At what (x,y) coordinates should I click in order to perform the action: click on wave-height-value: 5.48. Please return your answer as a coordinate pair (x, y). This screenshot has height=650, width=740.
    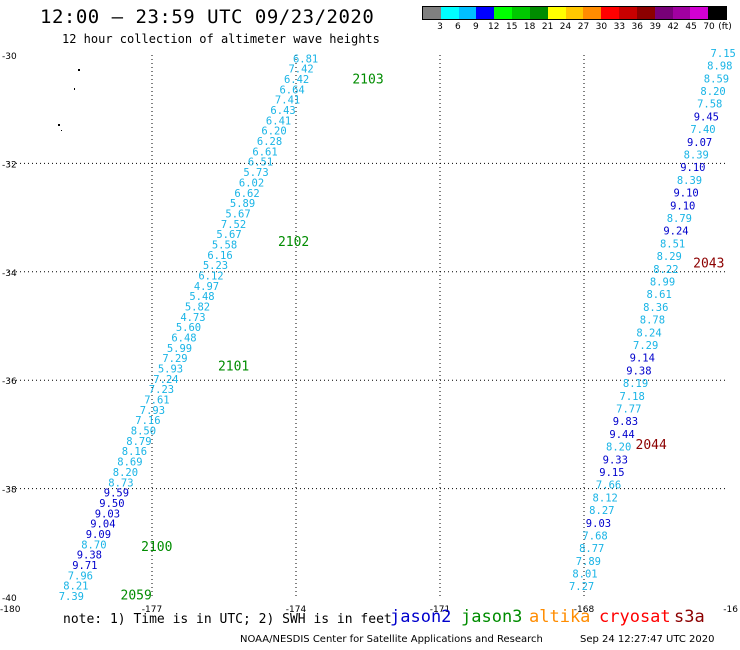
    Looking at the image, I should click on (201, 297).